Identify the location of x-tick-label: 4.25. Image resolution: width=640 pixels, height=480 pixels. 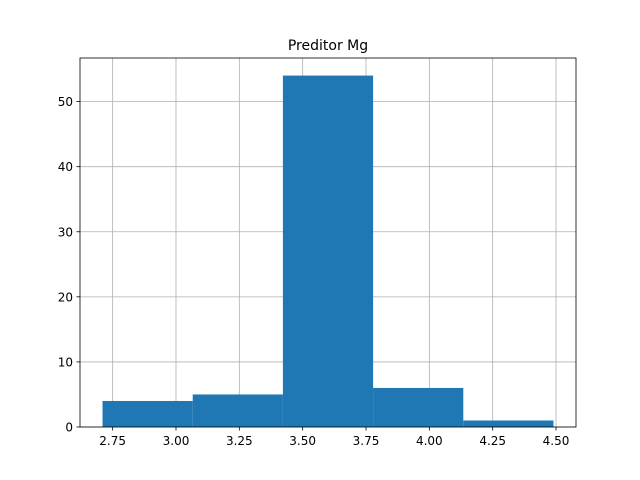
(492, 441).